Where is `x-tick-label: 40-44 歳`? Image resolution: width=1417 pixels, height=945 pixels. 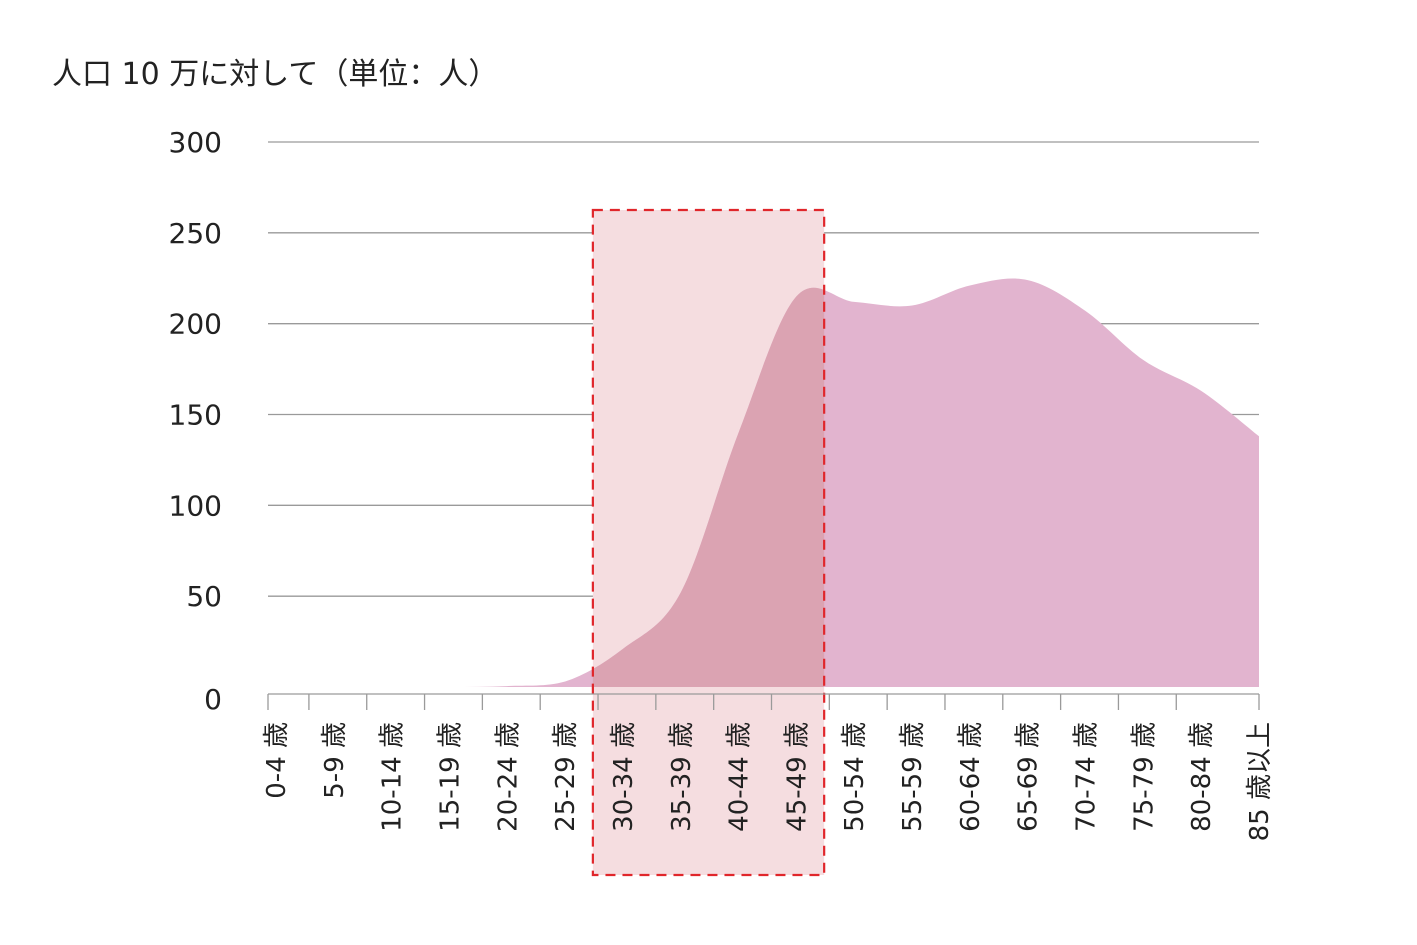 x-tick-label: 40-44 歳 is located at coordinates (740, 777).